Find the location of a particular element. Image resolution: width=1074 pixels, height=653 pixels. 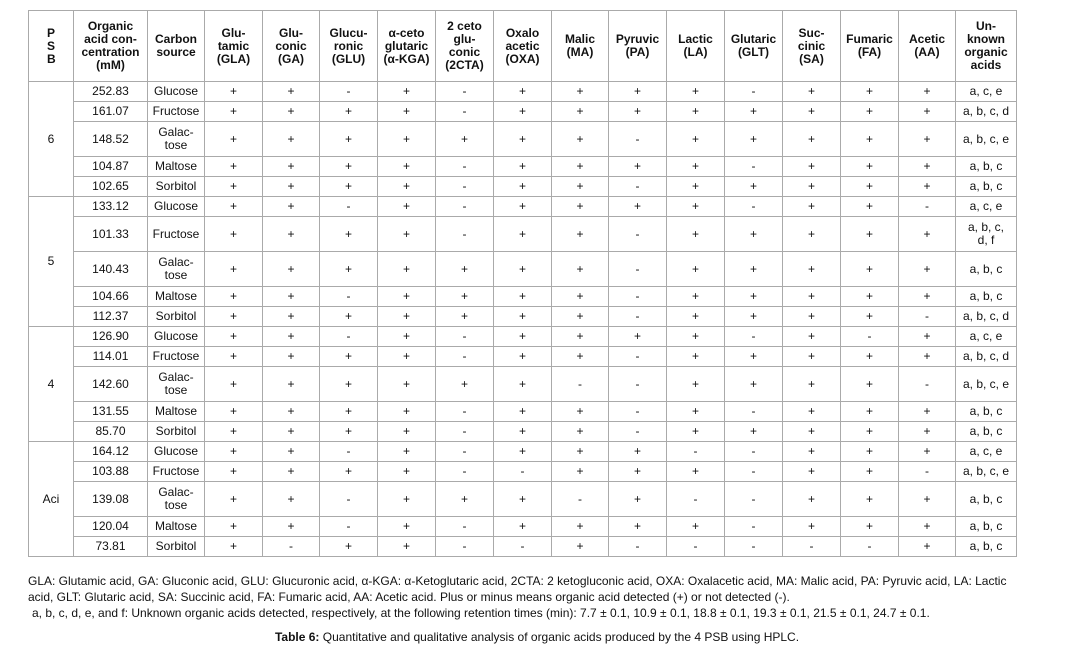

concentration-cell: 133.12 is located at coordinates (110, 206).